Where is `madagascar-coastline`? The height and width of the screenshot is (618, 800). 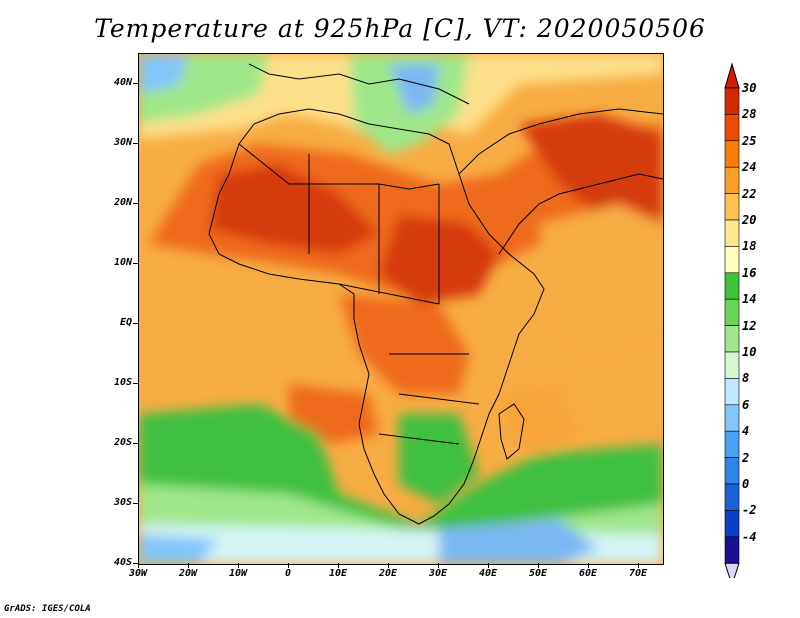 madagascar-coastline is located at coordinates (511, 431).